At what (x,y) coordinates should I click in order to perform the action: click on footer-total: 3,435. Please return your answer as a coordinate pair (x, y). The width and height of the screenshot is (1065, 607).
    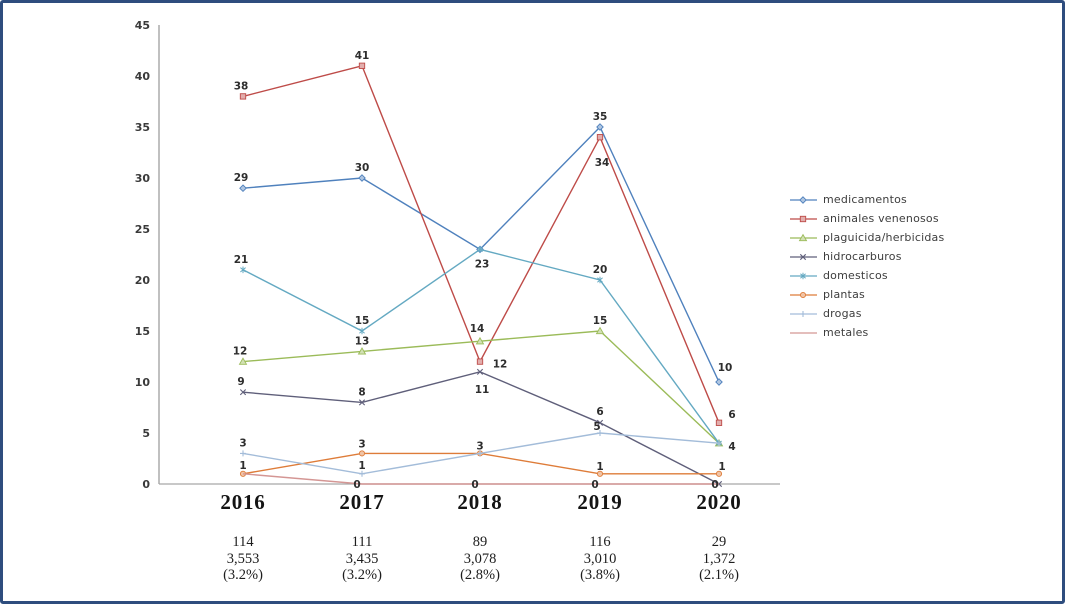
    Looking at the image, I should click on (362, 558).